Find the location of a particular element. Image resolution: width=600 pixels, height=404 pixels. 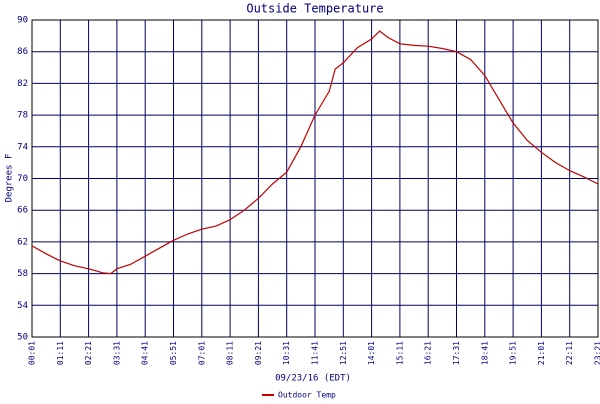

x-tick-label: 05:51 is located at coordinates (173, 353).